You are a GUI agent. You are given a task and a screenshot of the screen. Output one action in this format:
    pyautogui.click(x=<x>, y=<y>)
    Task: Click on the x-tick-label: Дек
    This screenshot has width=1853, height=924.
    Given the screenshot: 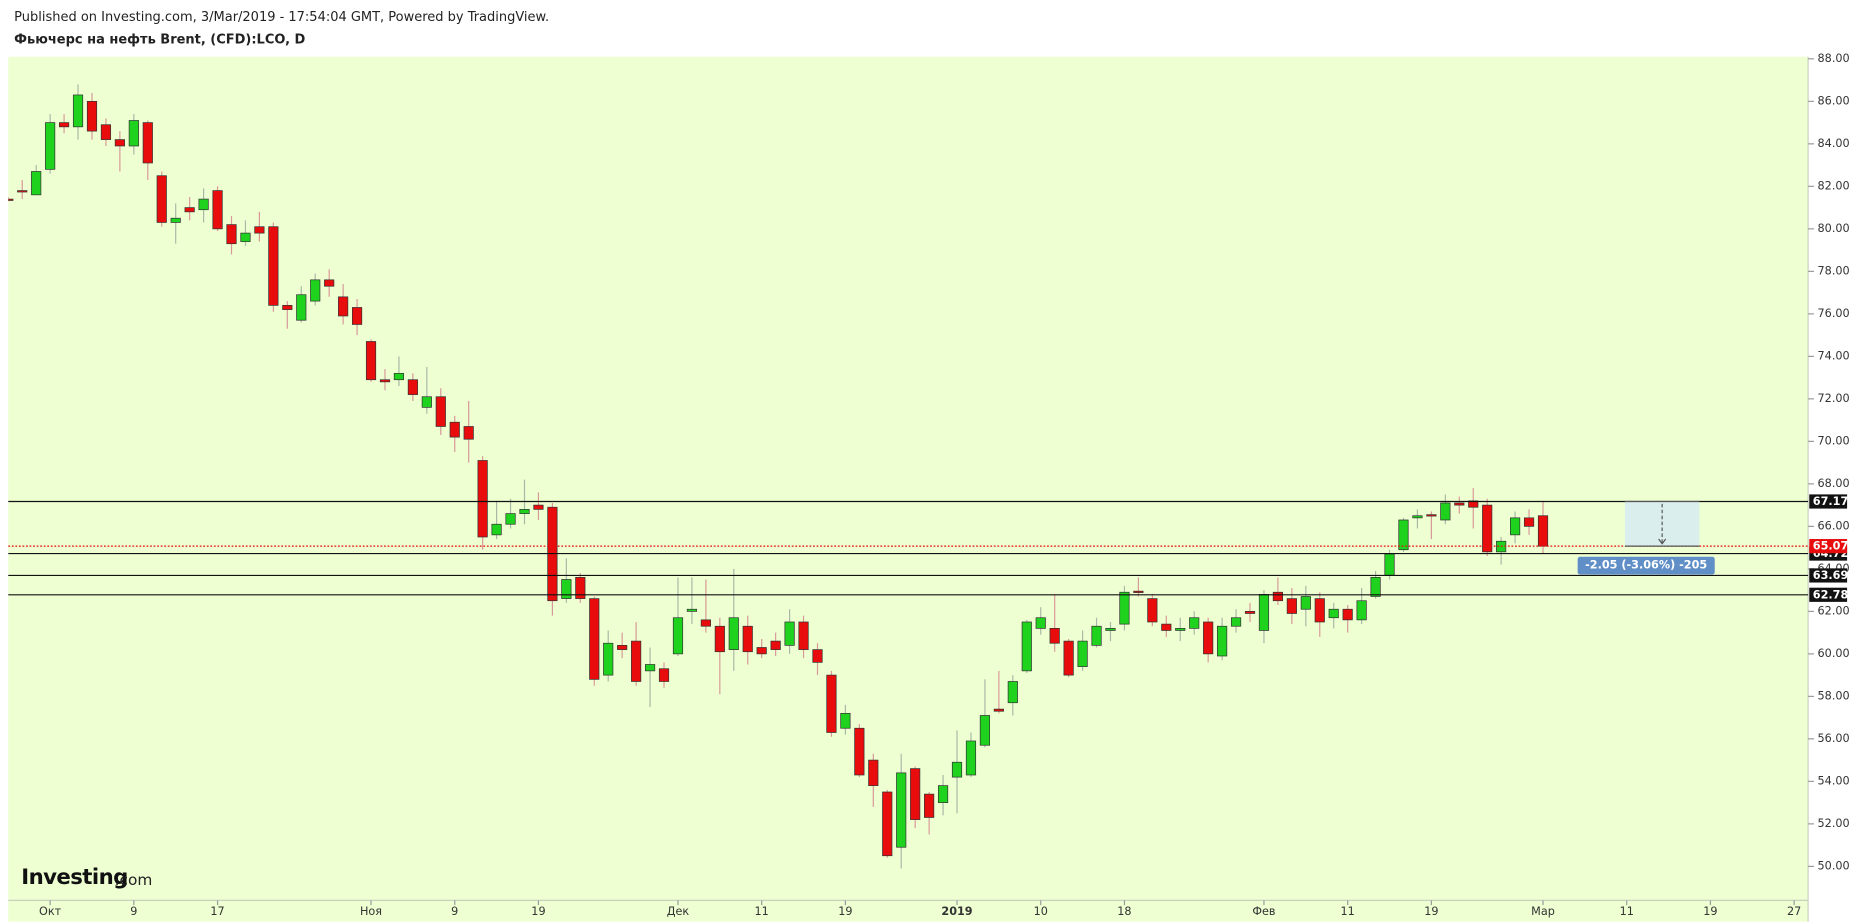 What is the action you would take?
    pyautogui.click(x=678, y=911)
    